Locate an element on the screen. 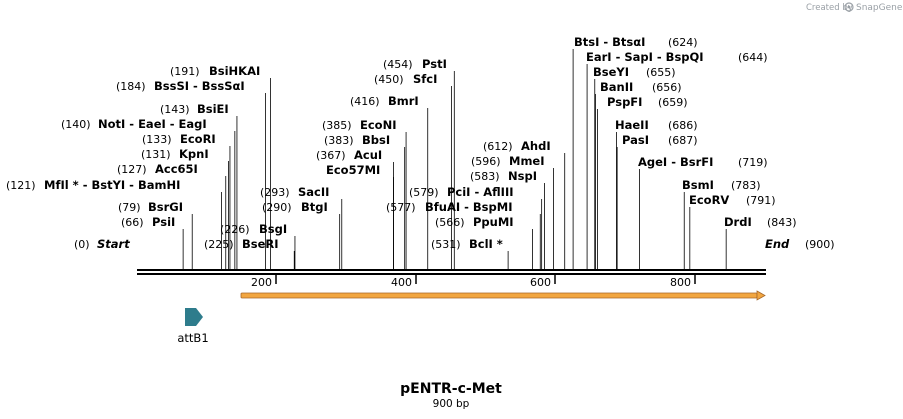 The width and height of the screenshot is (903, 419). site-name: BseYI is located at coordinates (611, 72).